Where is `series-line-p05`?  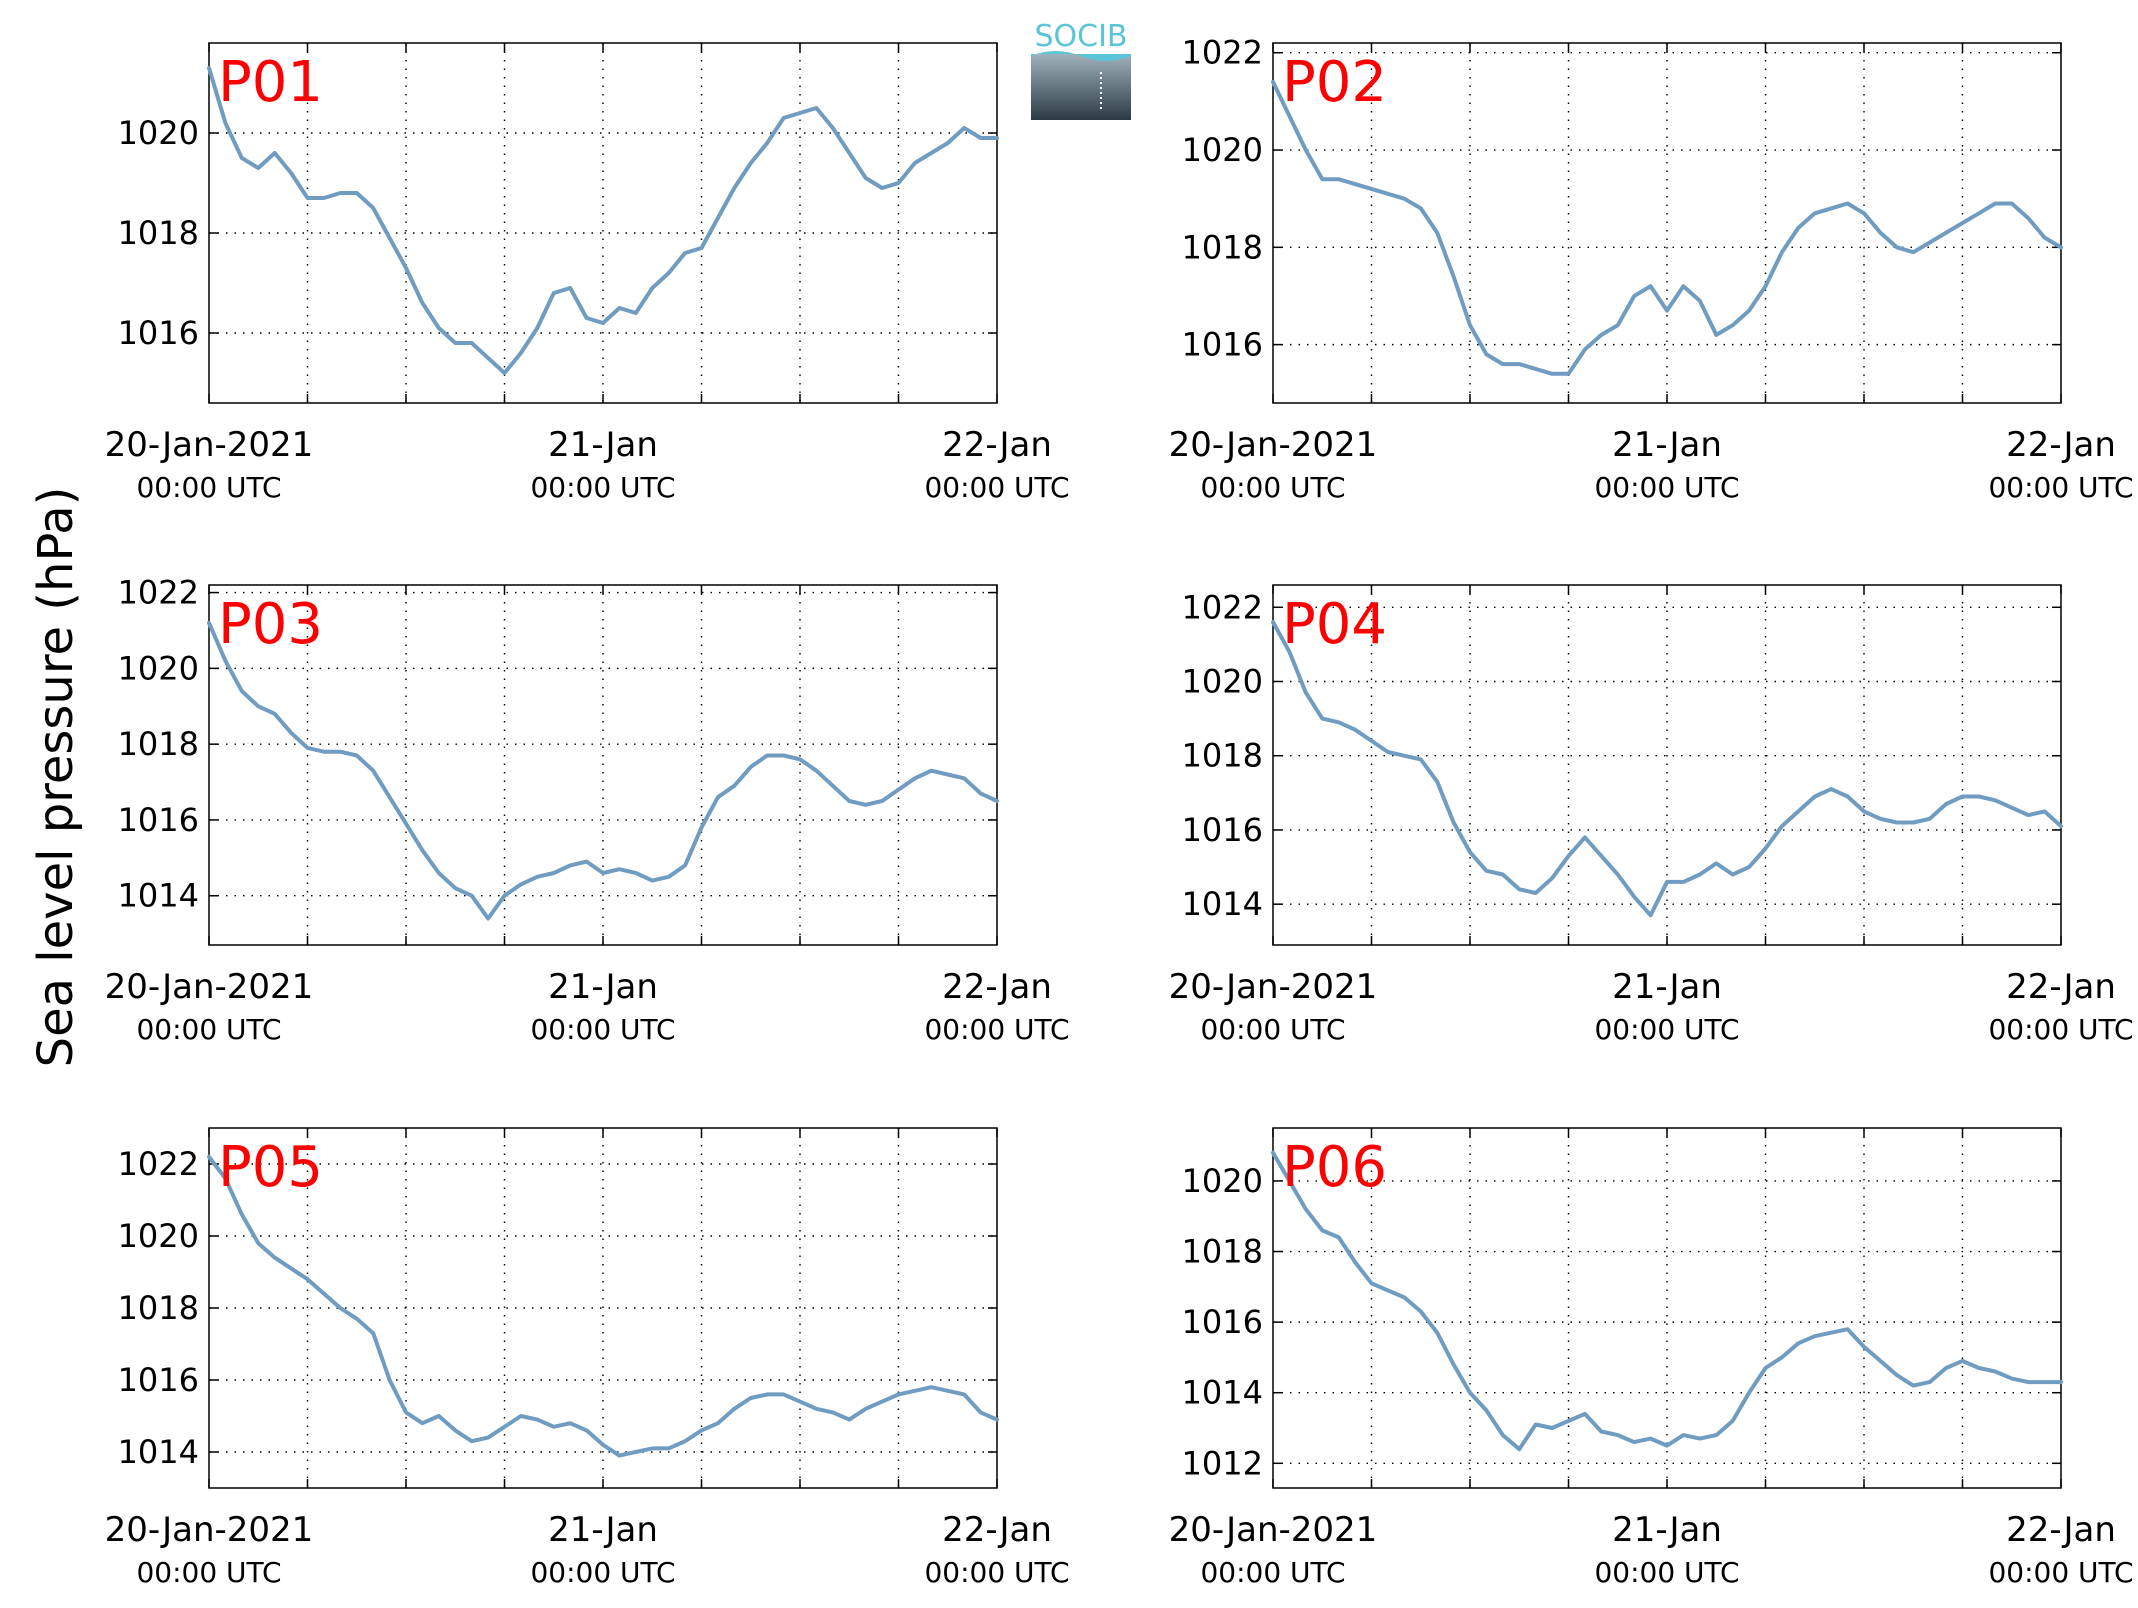
series-line-p05 is located at coordinates (603, 1306).